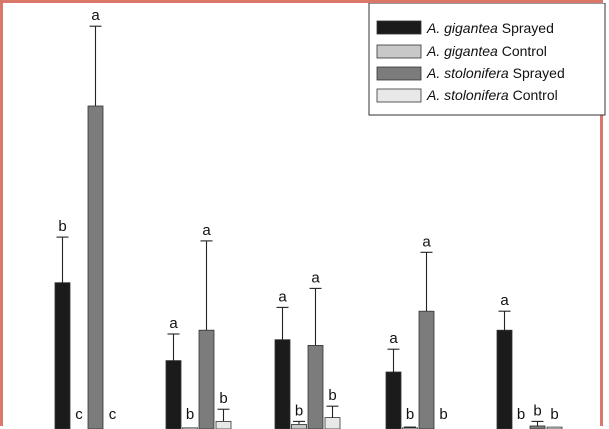 The height and width of the screenshot is (429, 609). Describe the element at coordinates (467, 73) in the screenshot. I see `legend-label-2-species: A. stolonifera` at that location.